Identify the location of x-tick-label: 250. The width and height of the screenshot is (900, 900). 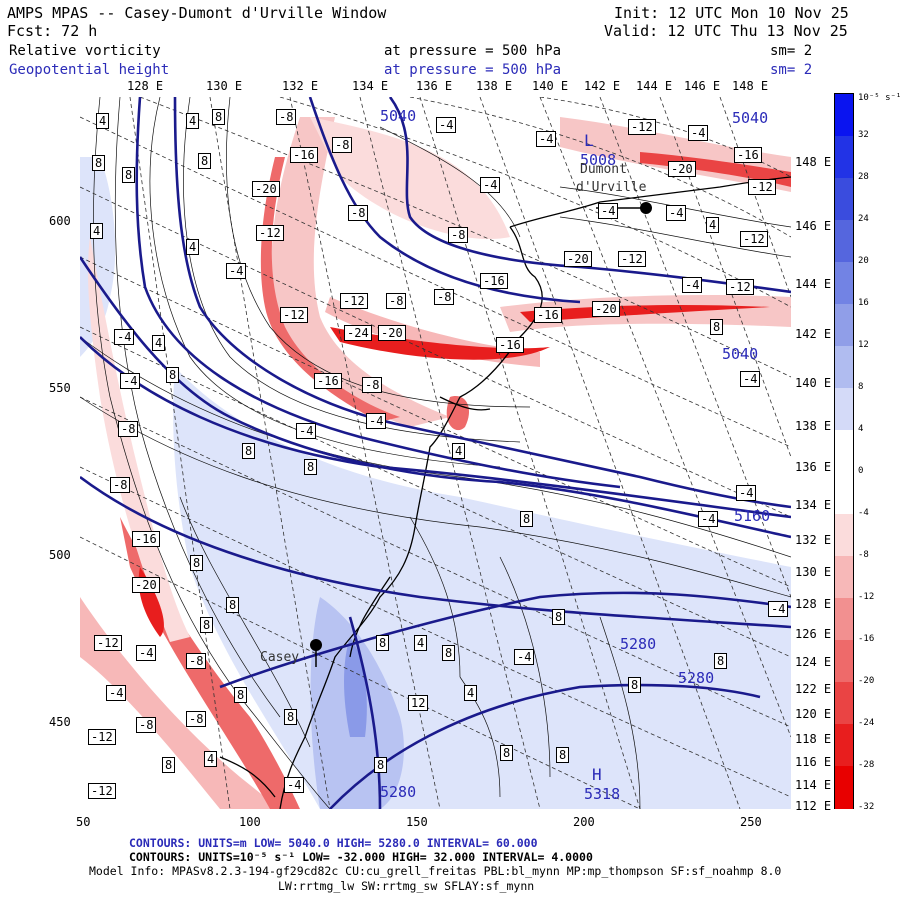
(751, 822).